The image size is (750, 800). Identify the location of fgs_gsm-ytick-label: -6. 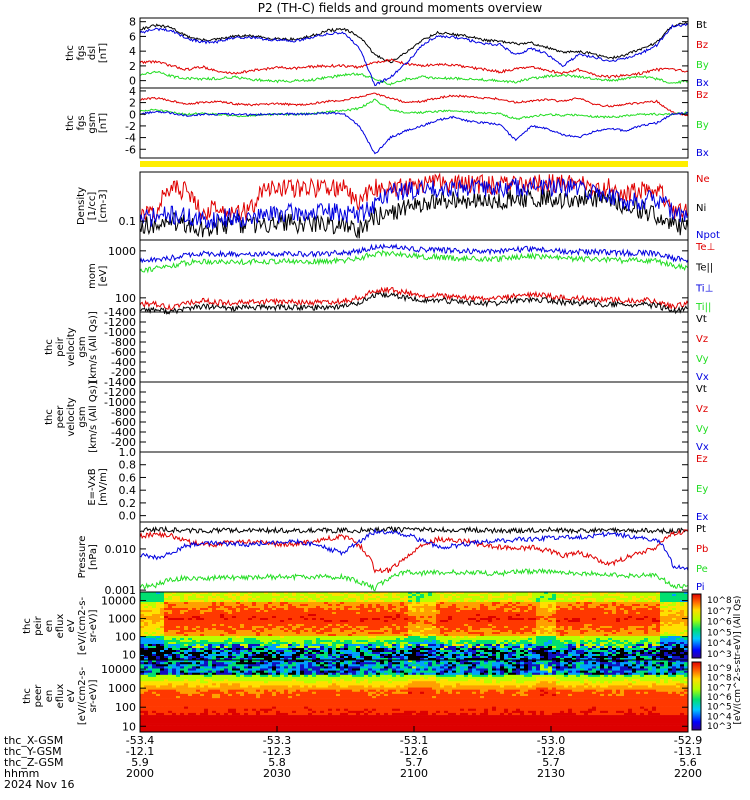
(130, 149).